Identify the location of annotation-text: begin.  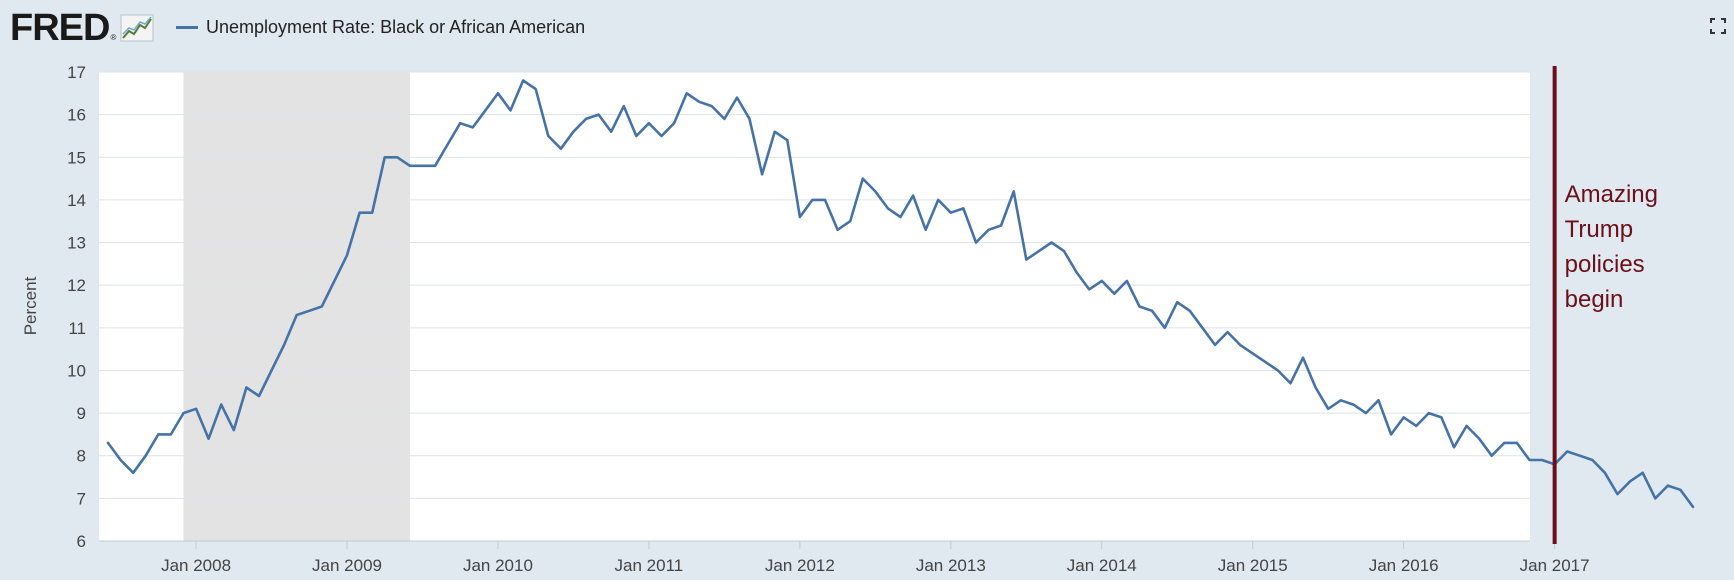
(1594, 299).